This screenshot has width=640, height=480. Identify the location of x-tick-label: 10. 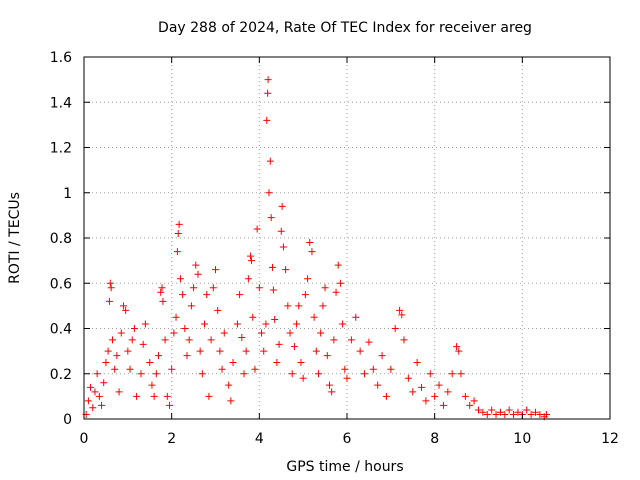
(522, 439).